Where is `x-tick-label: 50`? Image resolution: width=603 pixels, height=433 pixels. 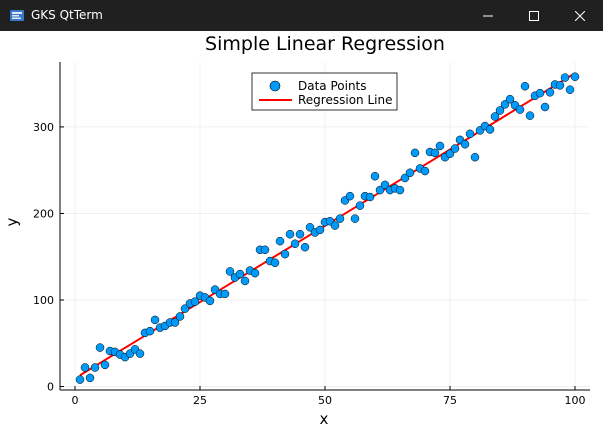 x-tick-label: 50 is located at coordinates (325, 400).